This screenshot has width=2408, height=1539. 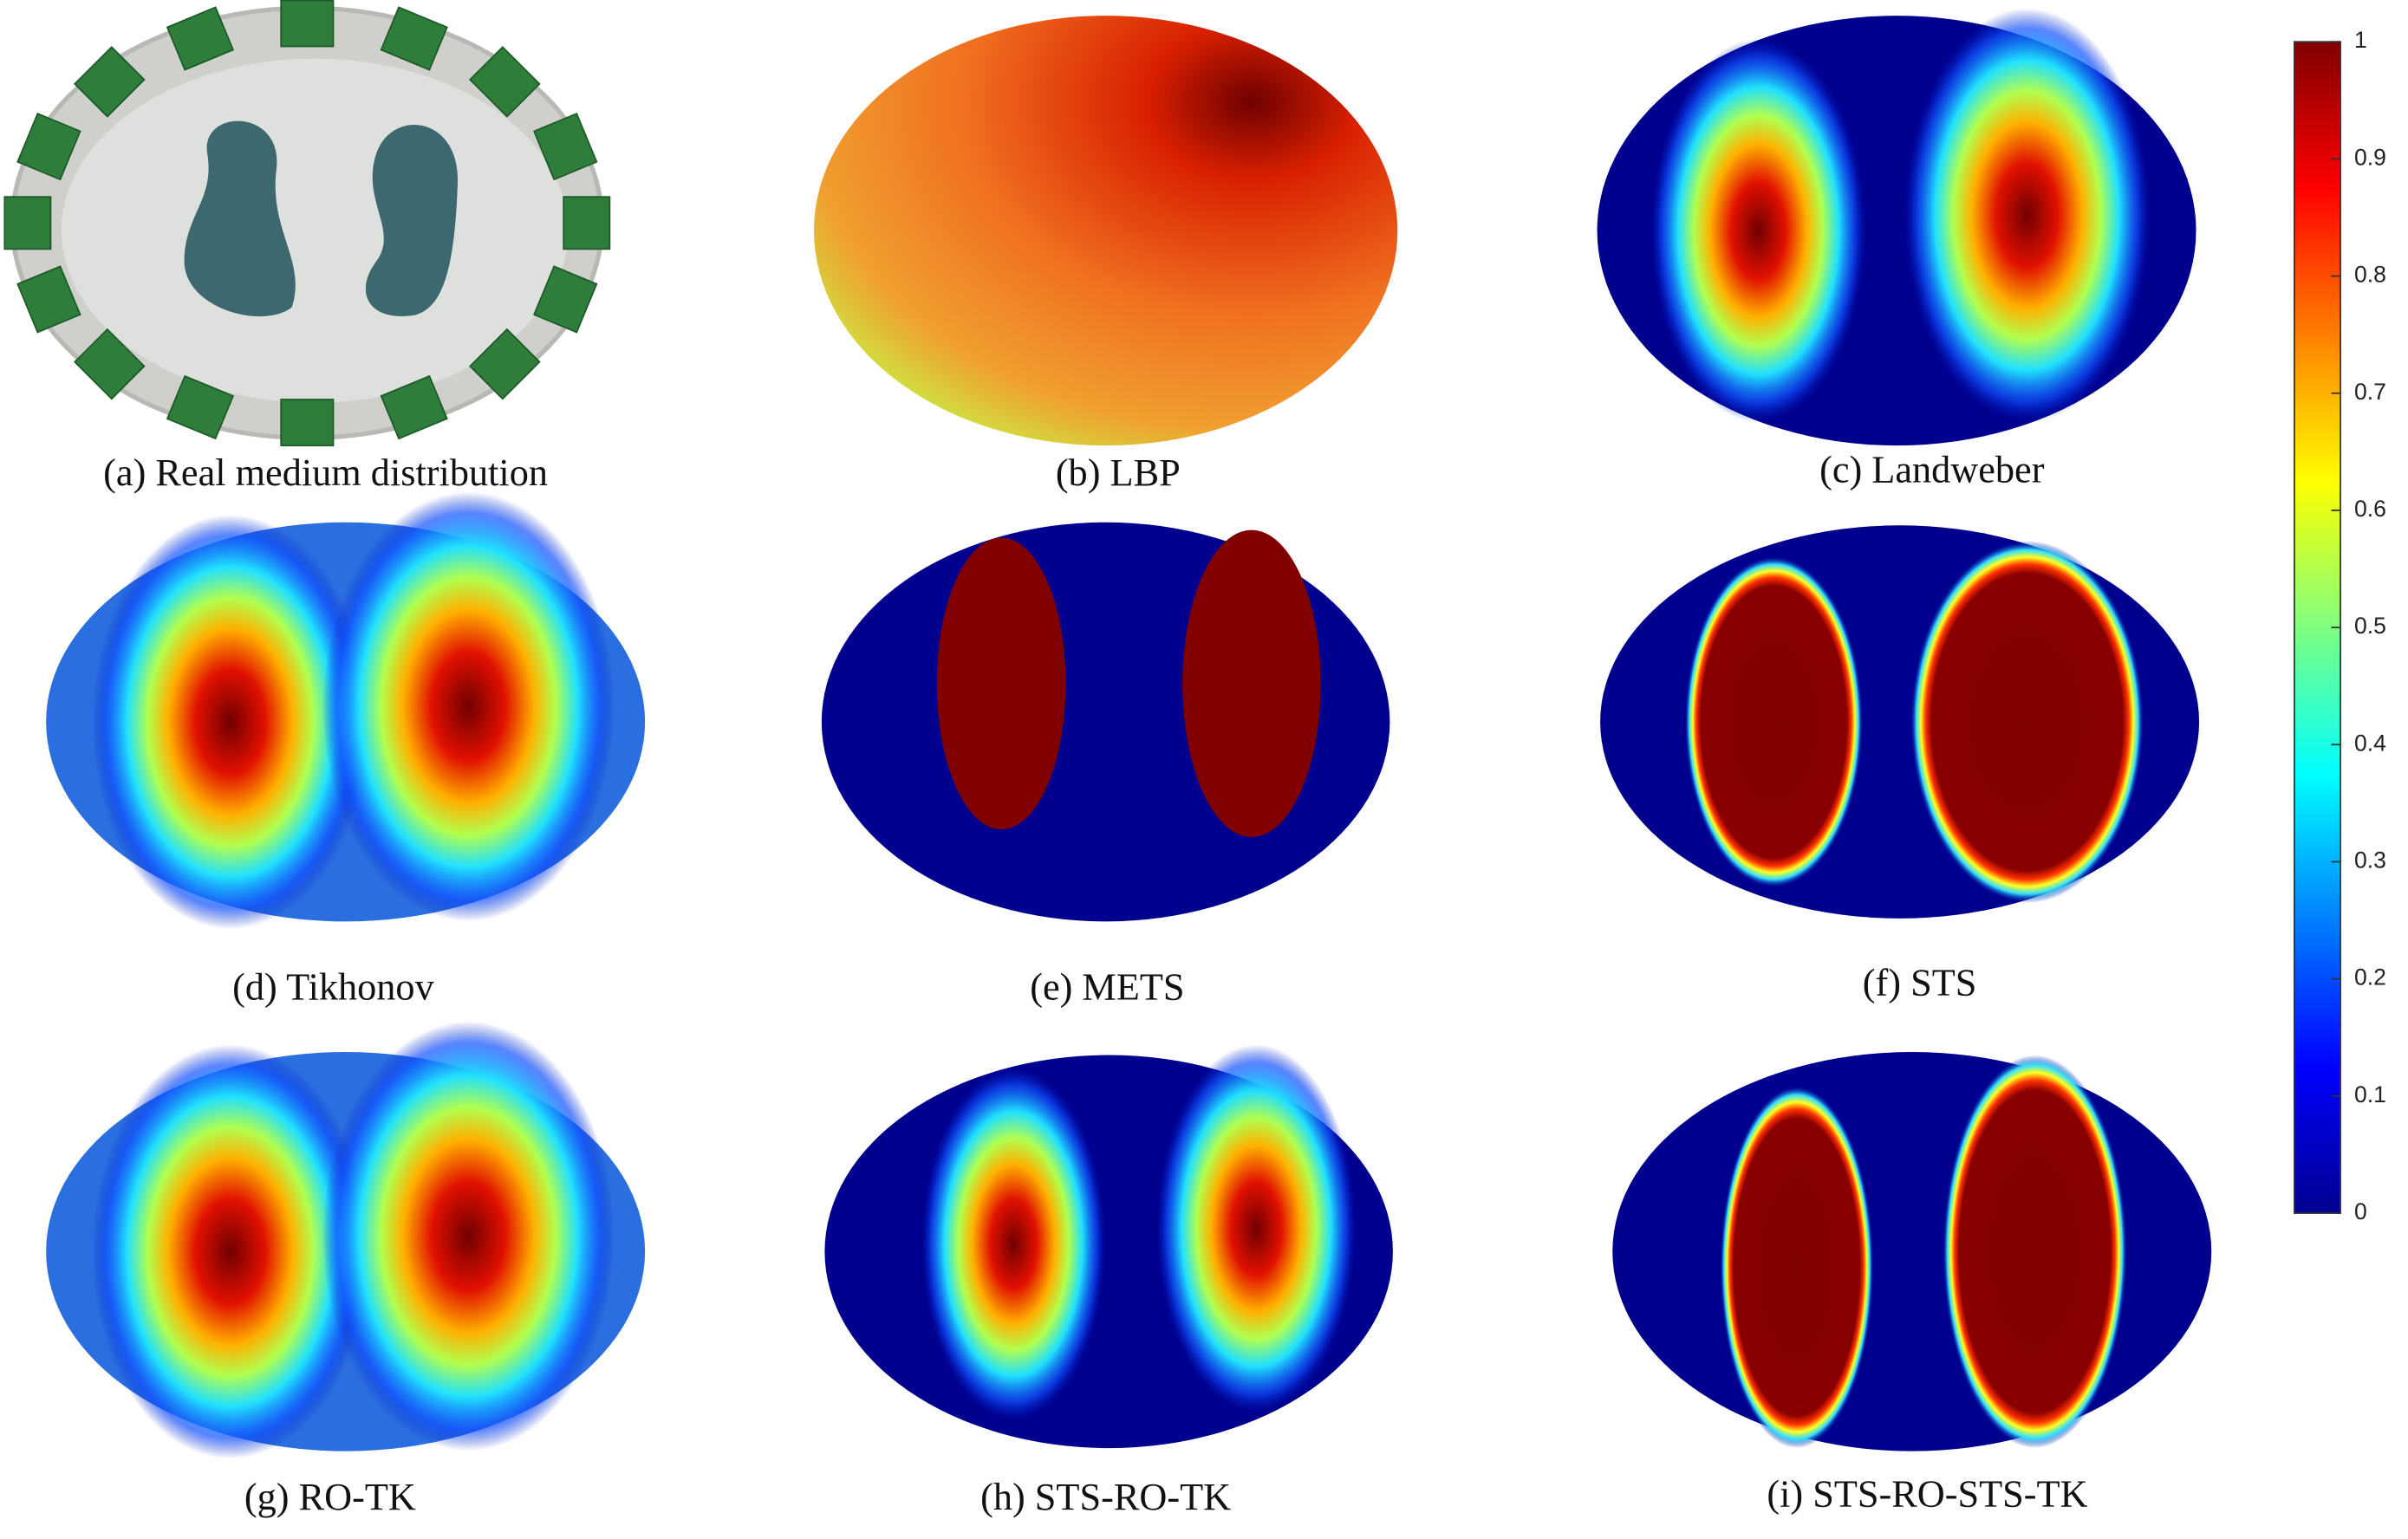 I want to click on colorbar-tick-label: 0.1, so click(x=2370, y=1094).